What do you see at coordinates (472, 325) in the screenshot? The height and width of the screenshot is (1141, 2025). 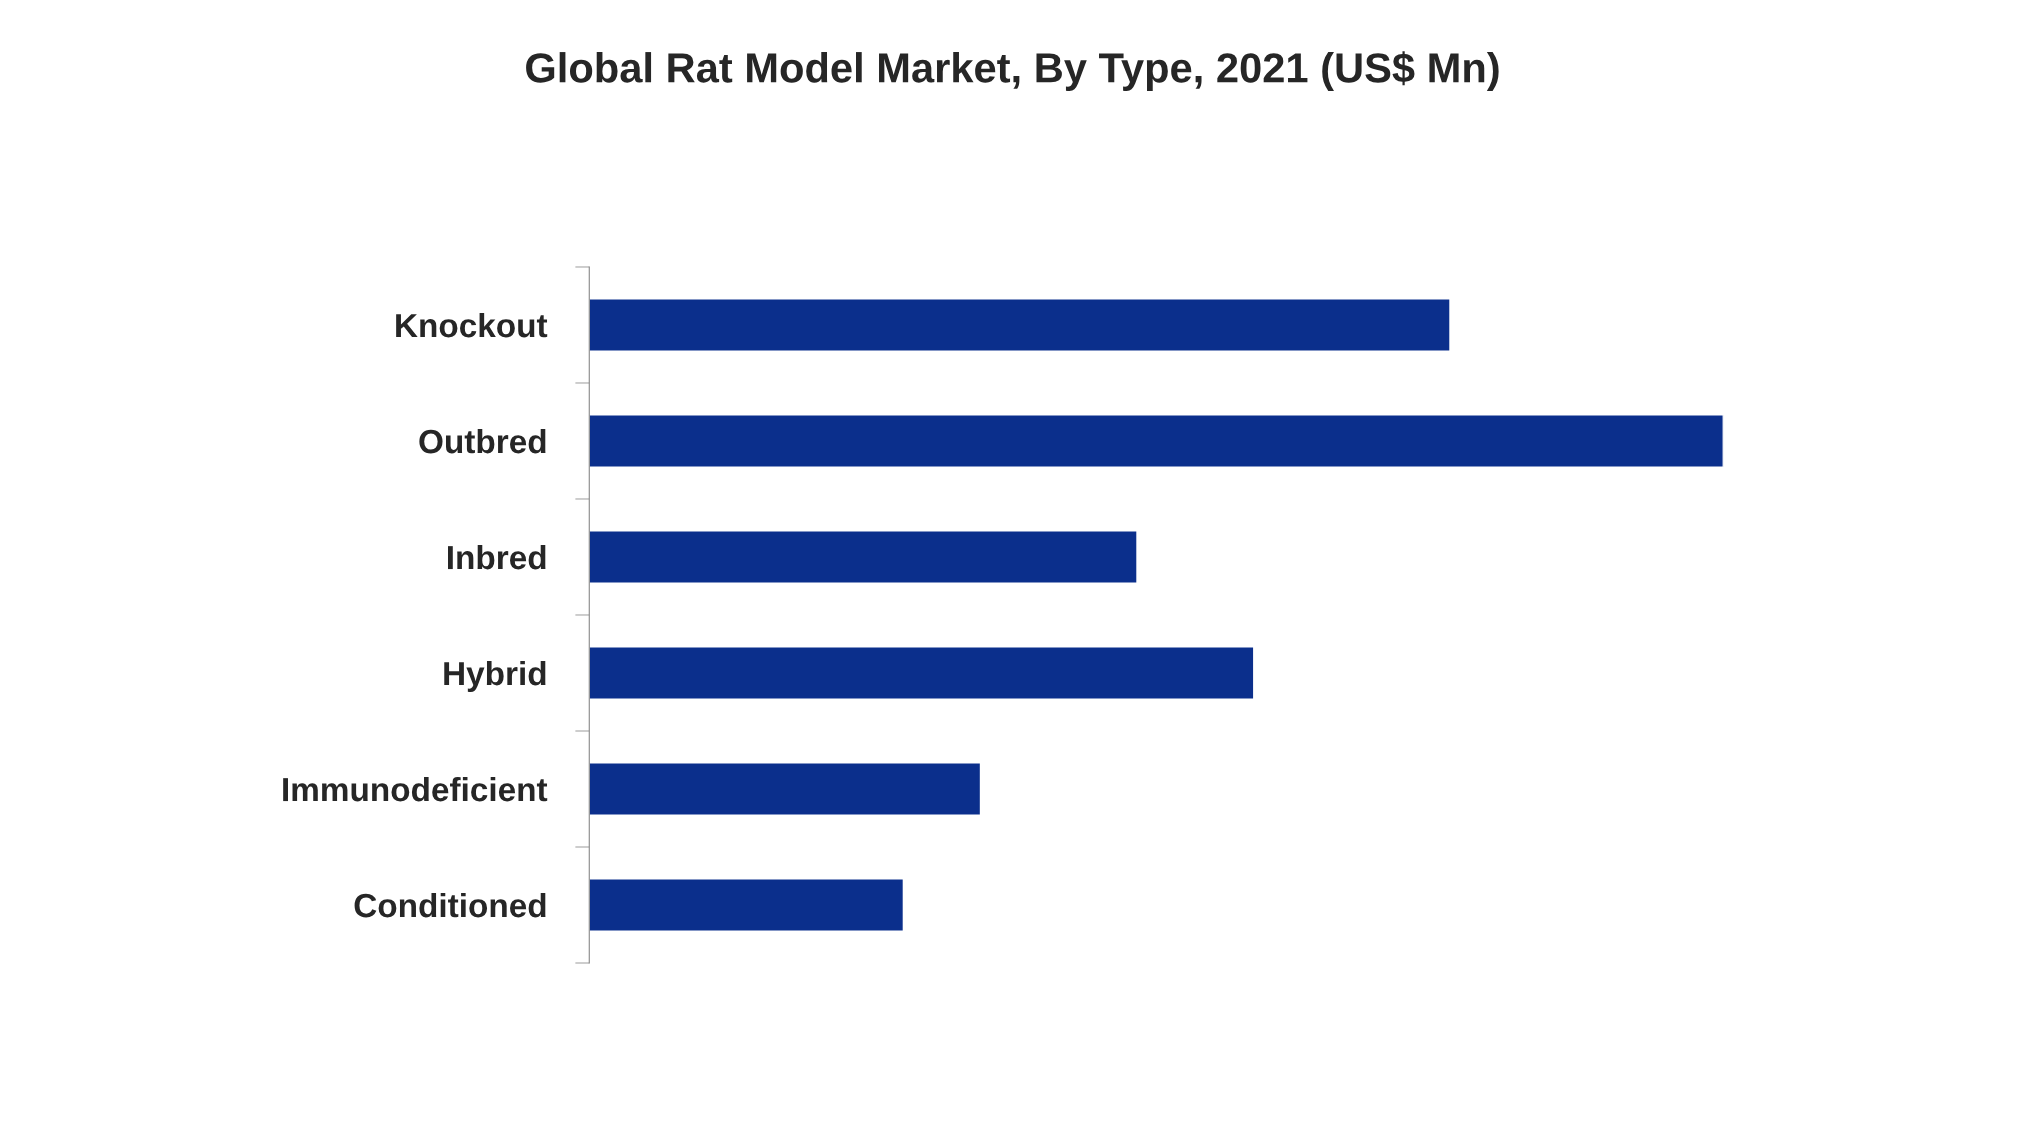 I see `y-tick-label: Knockout` at bounding box center [472, 325].